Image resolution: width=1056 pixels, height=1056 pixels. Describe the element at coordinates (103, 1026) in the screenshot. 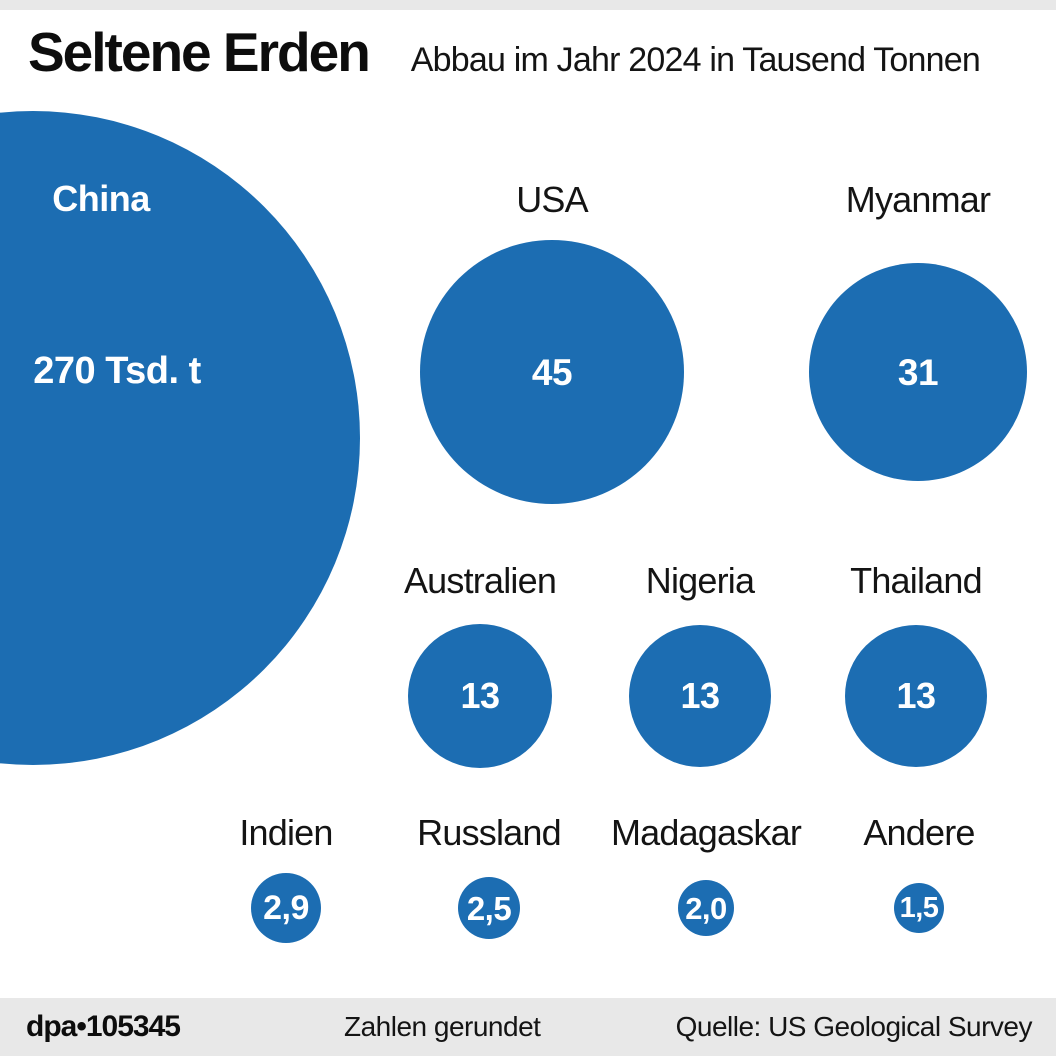

I see `dpa-credit: dpa•105345` at that location.